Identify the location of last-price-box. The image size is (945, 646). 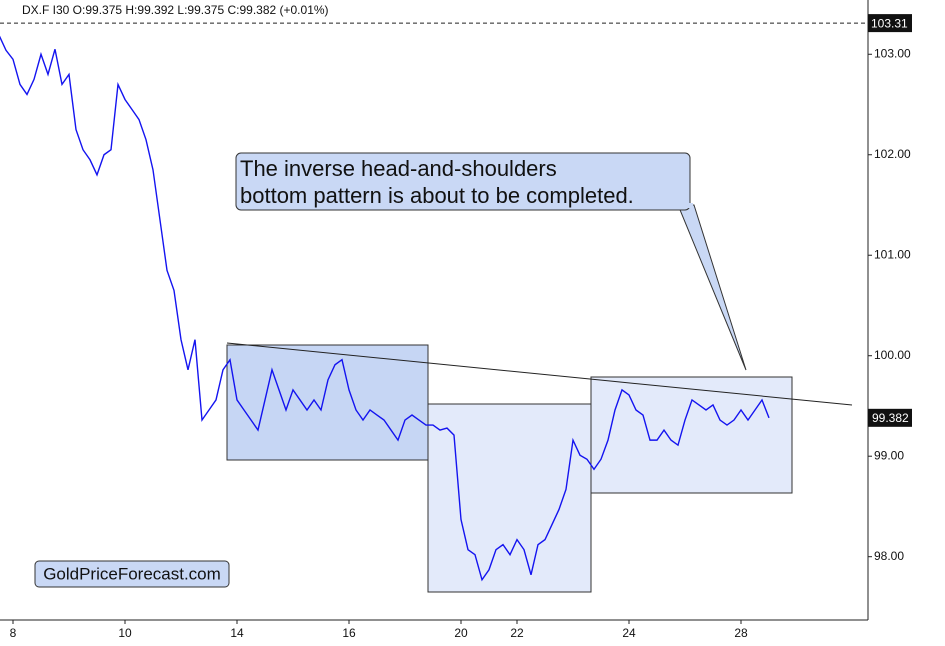
(890, 417).